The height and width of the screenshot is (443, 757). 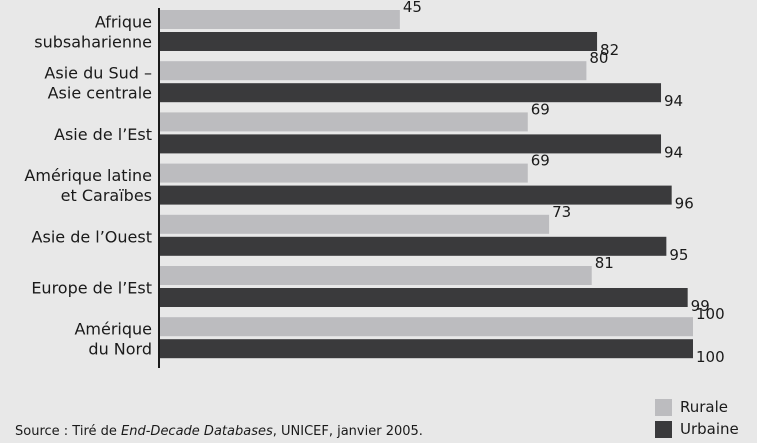 What do you see at coordinates (561, 212) in the screenshot?
I see `value-label-rurale-4: 73` at bounding box center [561, 212].